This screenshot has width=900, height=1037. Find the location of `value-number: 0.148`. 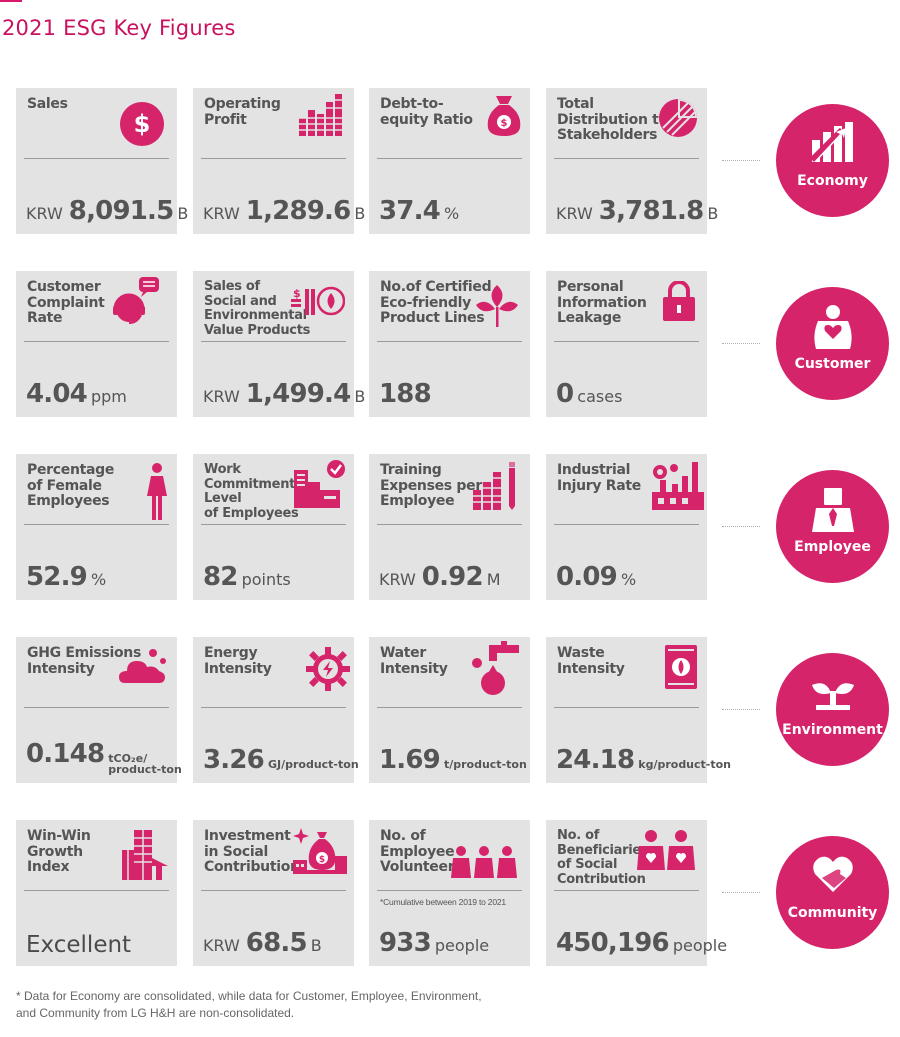

value-number: 0.148 is located at coordinates (65, 754).